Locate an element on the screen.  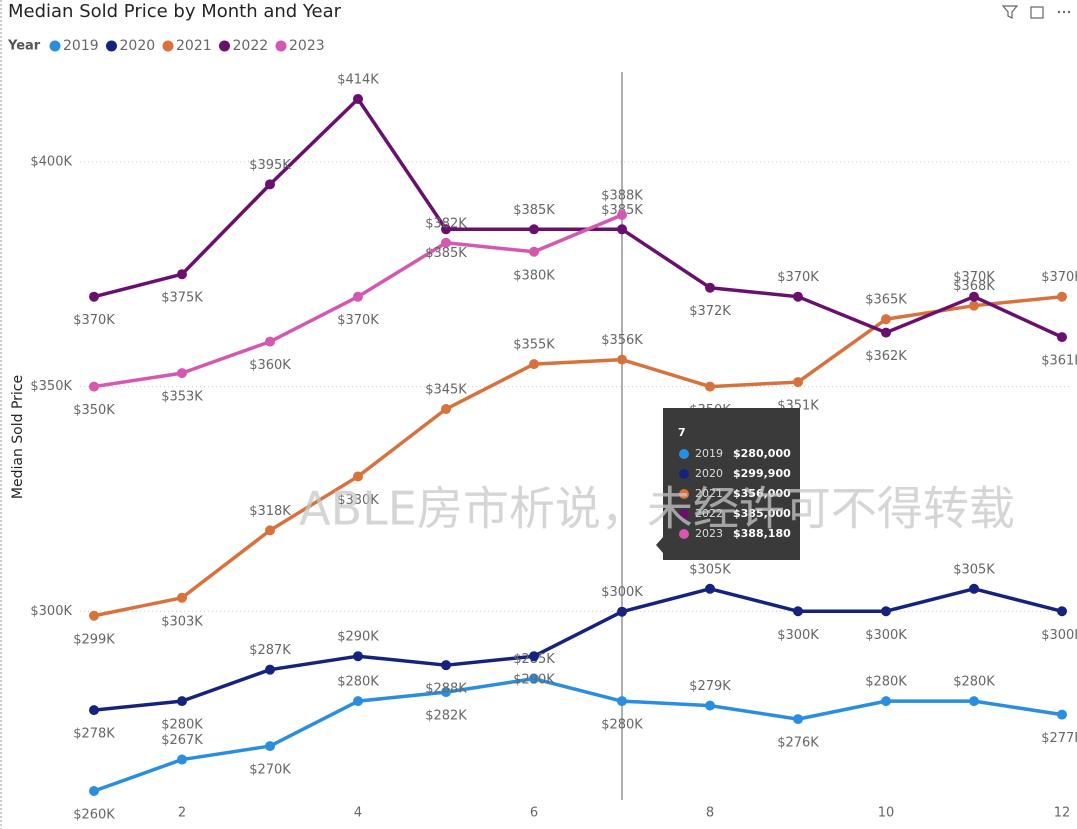
data-label: $267K is located at coordinates (182, 740).